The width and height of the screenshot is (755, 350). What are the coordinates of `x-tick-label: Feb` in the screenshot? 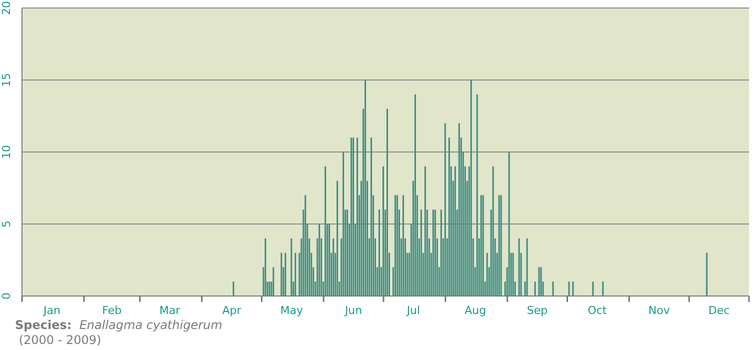 It's located at (112, 310).